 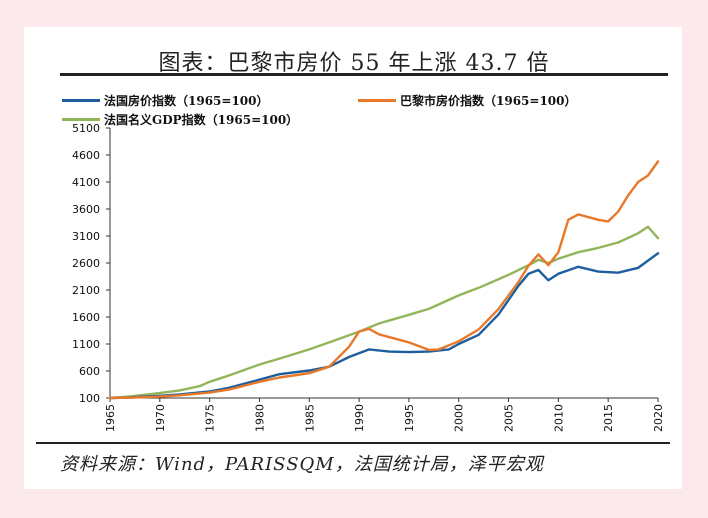 I want to click on y-tick-label: 1100, so click(x=86, y=344).